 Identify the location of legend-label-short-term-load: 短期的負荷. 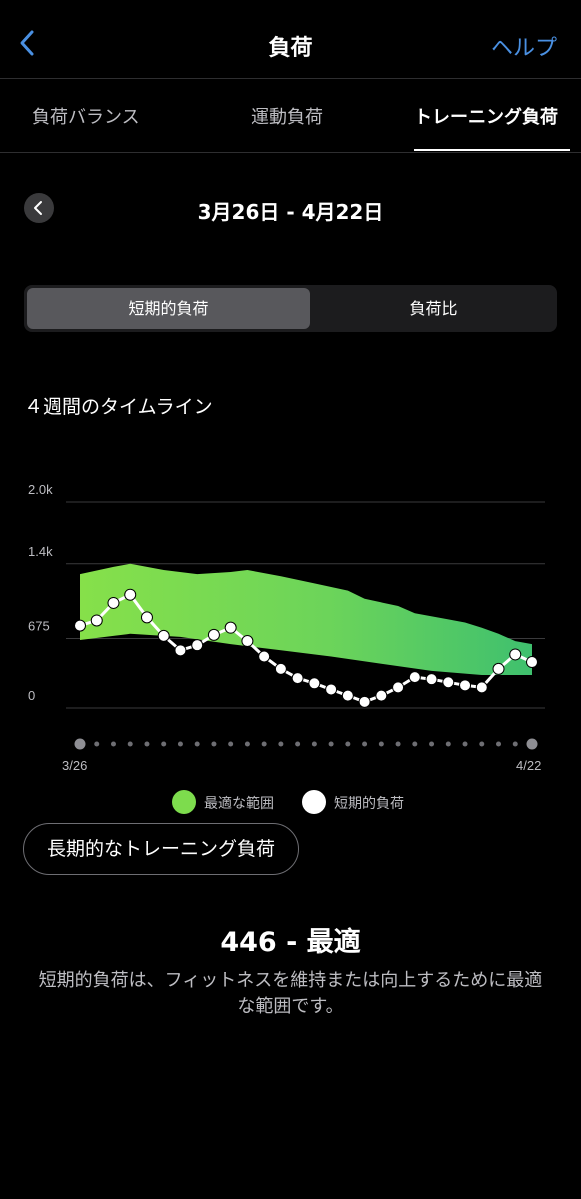
(369, 804).